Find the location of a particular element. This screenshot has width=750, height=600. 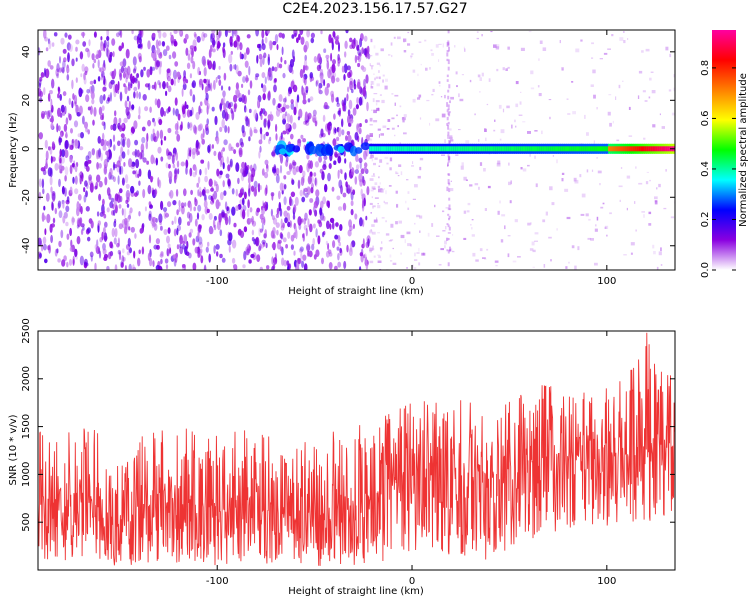

y-tick-label: -20 is located at coordinates (26, 197).